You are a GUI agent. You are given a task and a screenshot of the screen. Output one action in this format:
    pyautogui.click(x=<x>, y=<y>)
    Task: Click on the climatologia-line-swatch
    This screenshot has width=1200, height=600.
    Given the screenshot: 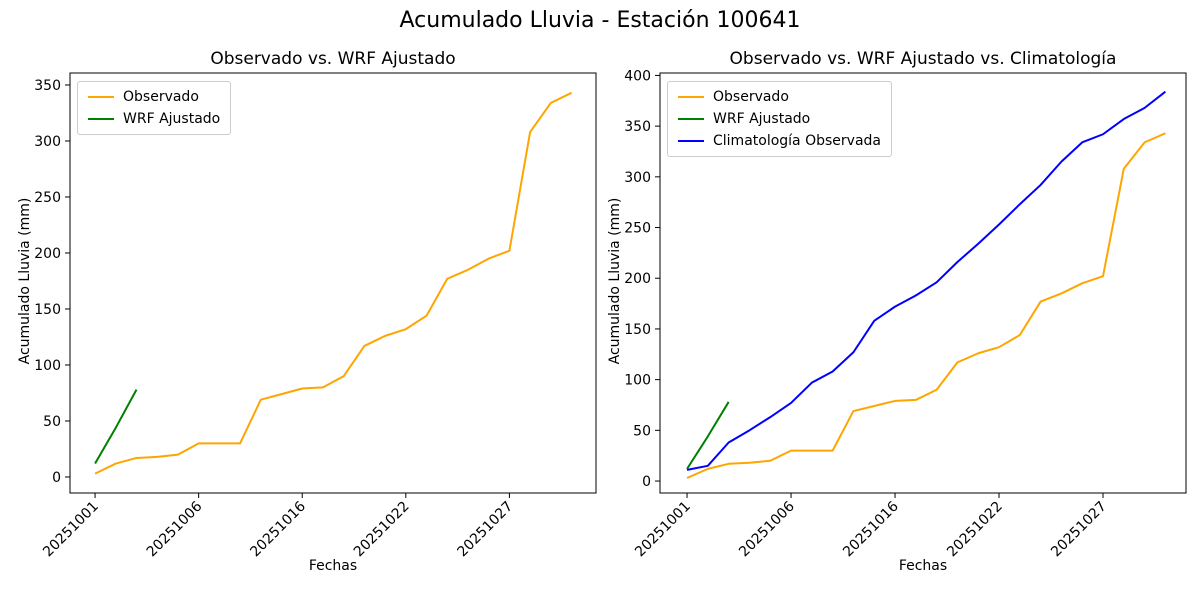 What is the action you would take?
    pyautogui.click(x=691, y=141)
    